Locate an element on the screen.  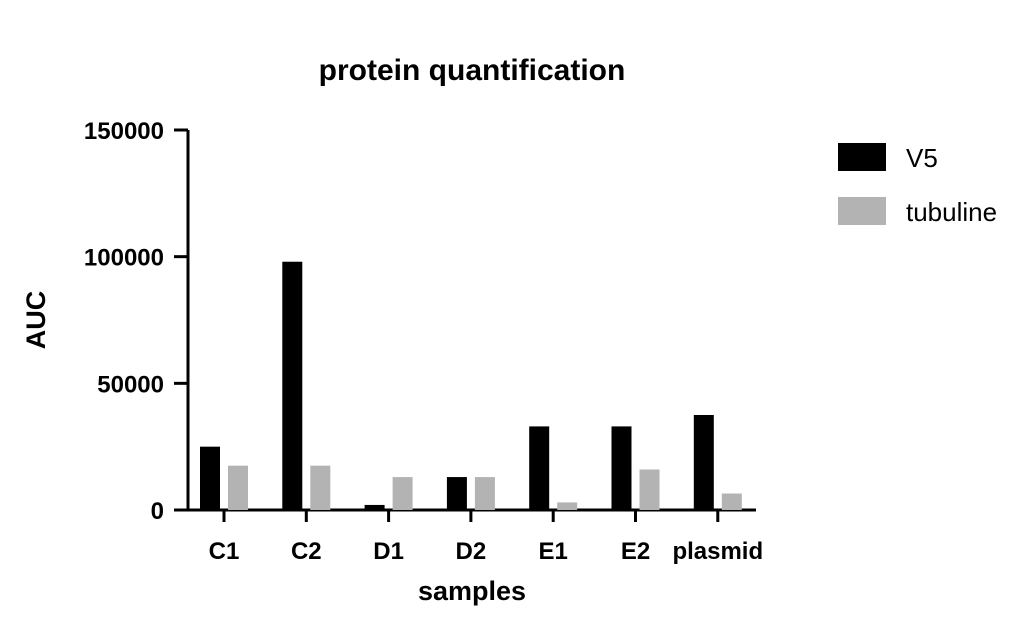
bar-v5-c2 is located at coordinates (292, 385).